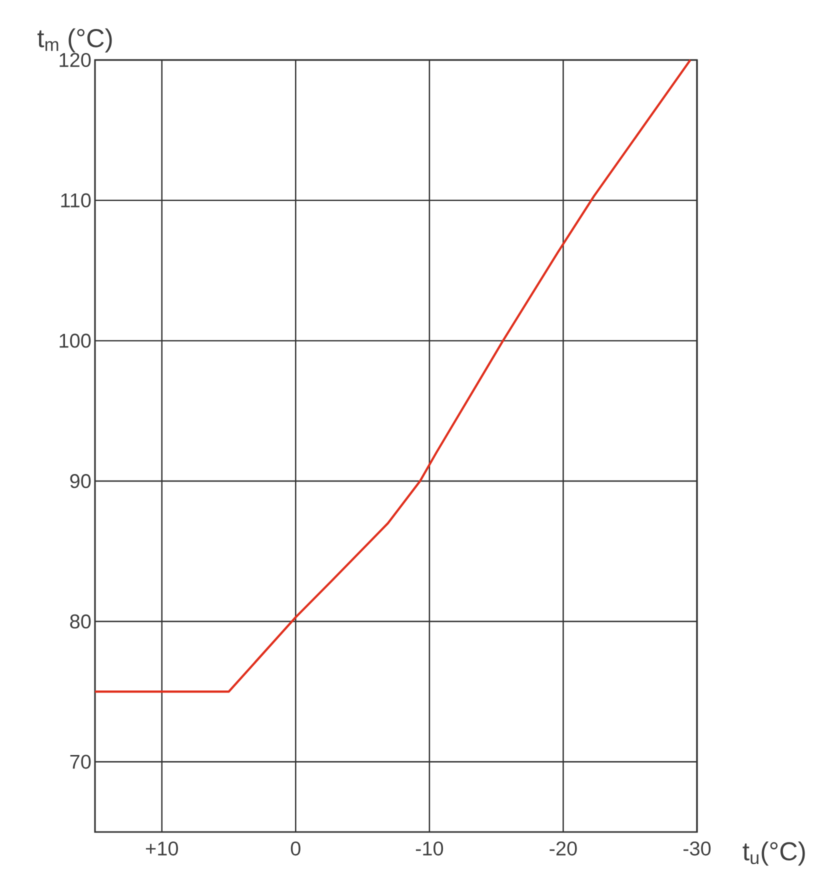 The image size is (832, 877). I want to click on y-tick-label: 80, so click(80, 621).